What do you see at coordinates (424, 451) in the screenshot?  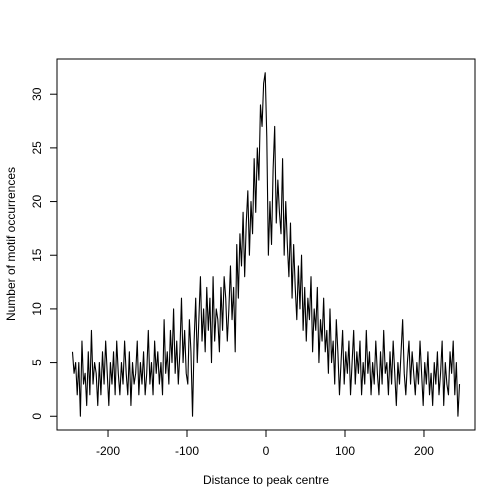 I see `x-tick-label: 200` at bounding box center [424, 451].